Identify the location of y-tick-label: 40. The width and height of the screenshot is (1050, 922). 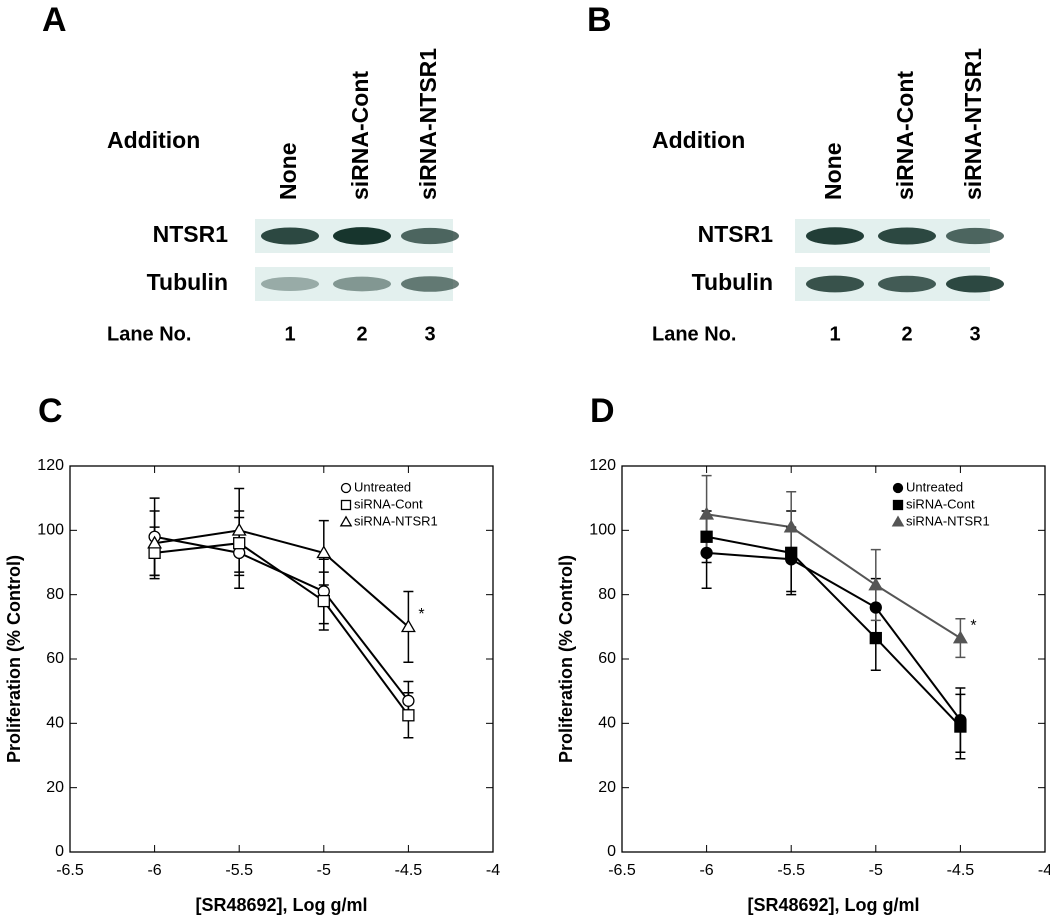
(55, 723).